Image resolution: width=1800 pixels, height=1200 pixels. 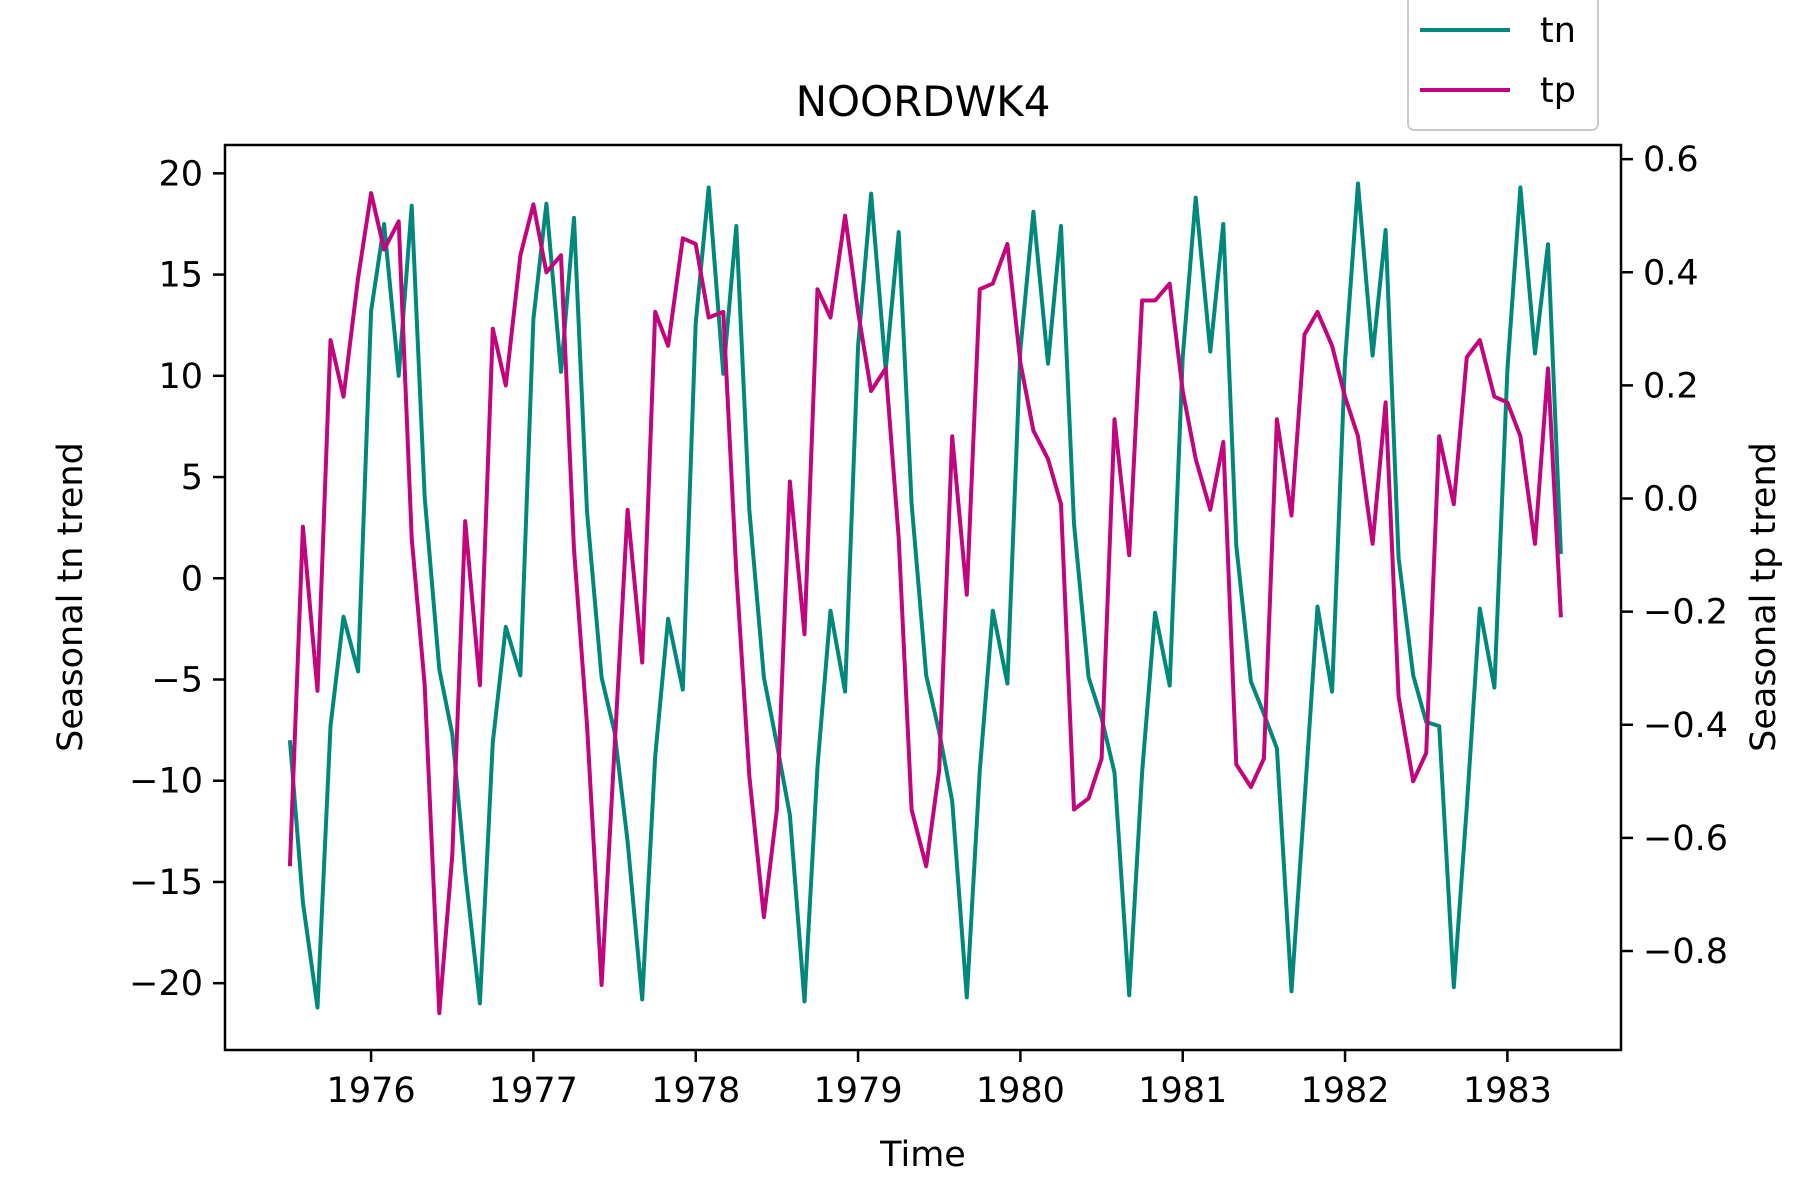 I want to click on x-tick-label: 1983, so click(x=1507, y=1091).